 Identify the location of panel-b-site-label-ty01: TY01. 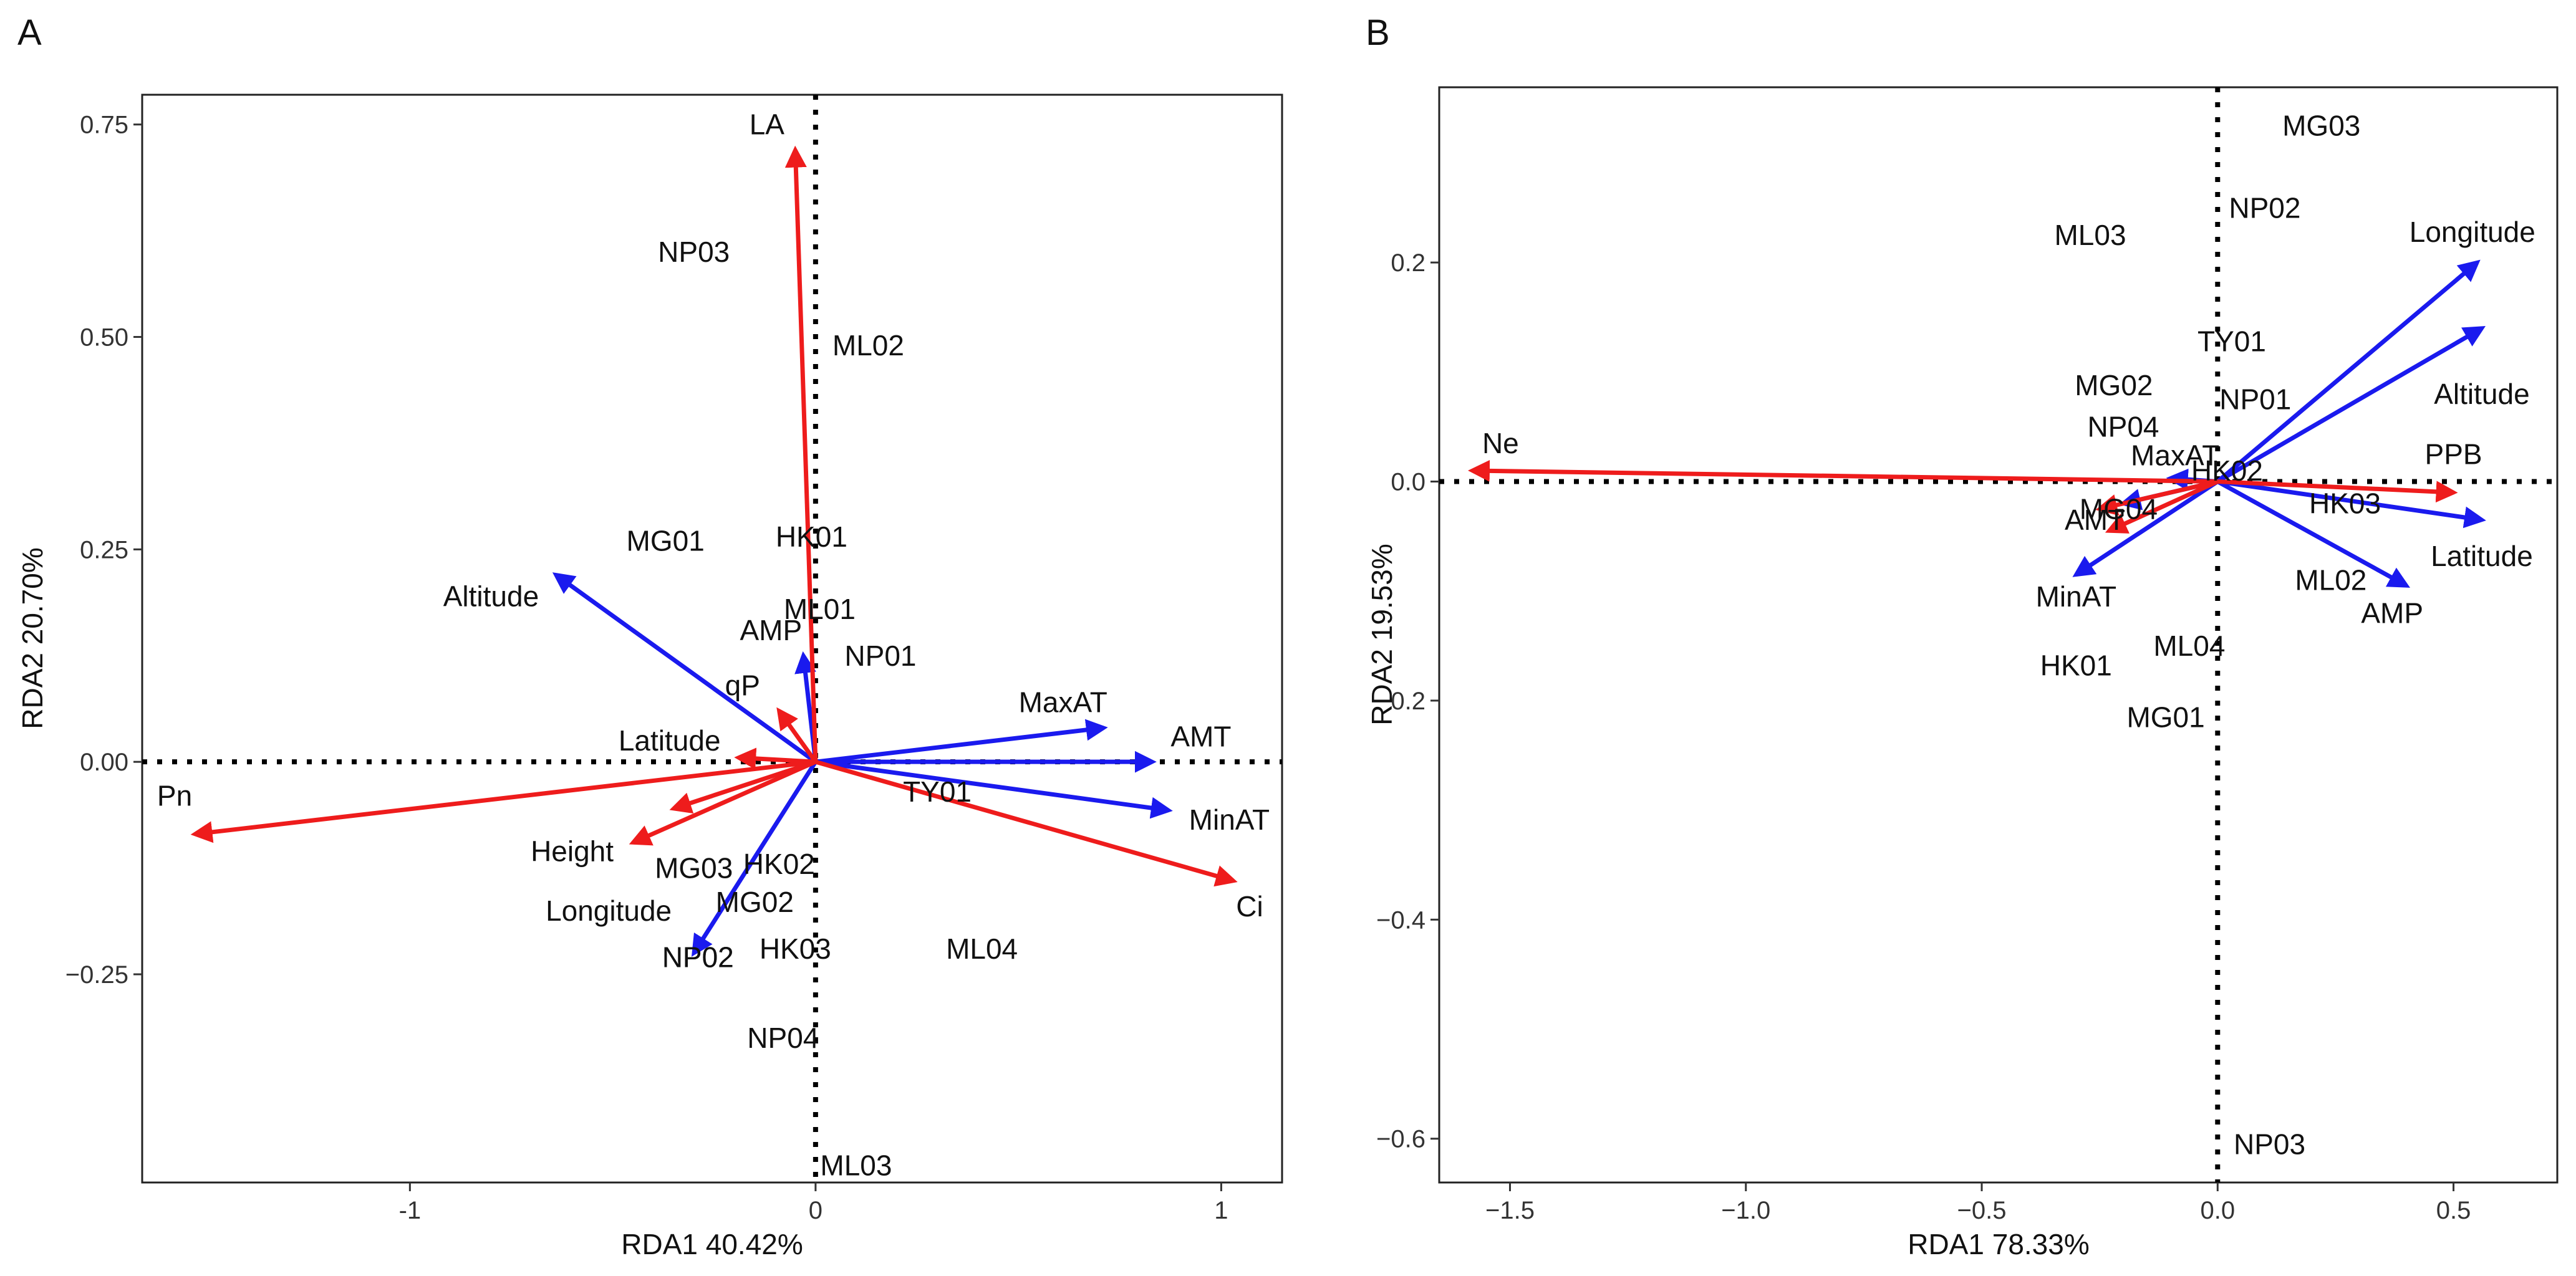
(2231, 341).